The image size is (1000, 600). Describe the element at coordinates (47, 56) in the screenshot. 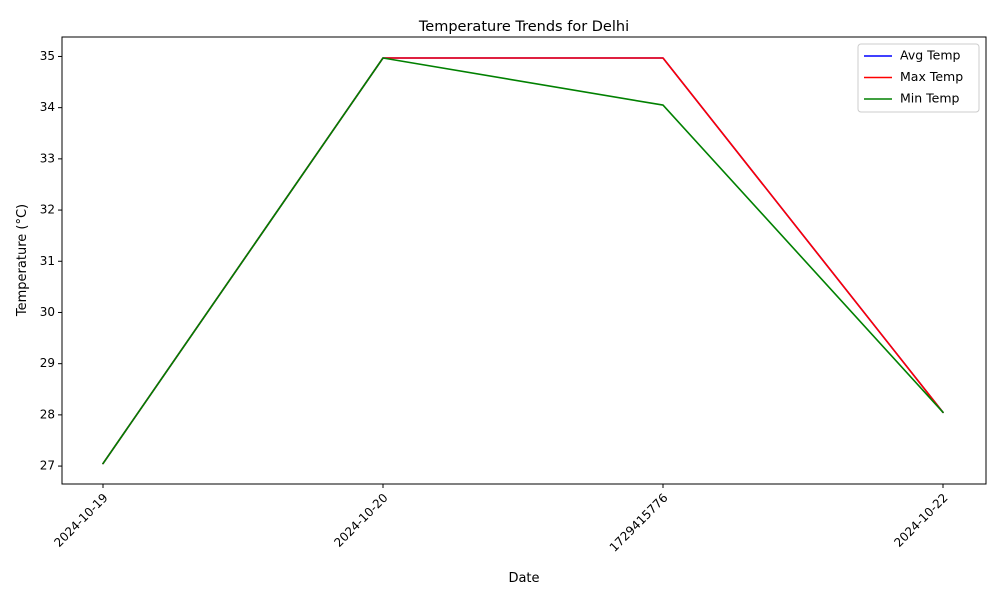

I see `y-tick-label: 35` at that location.